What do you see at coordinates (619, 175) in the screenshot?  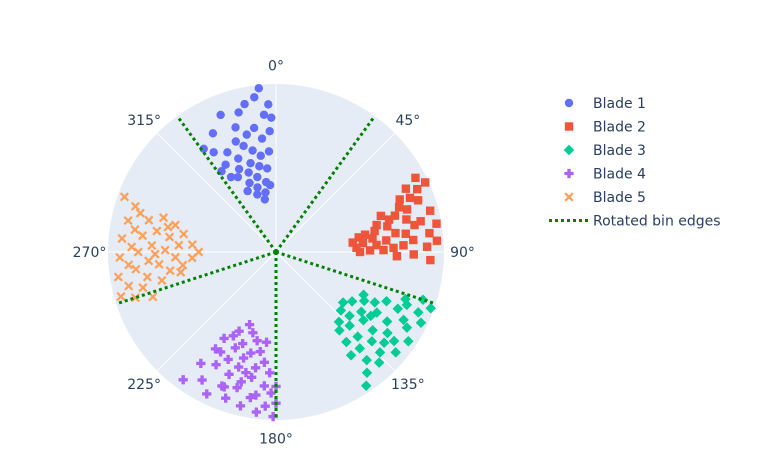 I see `legend-label: Blade 4` at bounding box center [619, 175].